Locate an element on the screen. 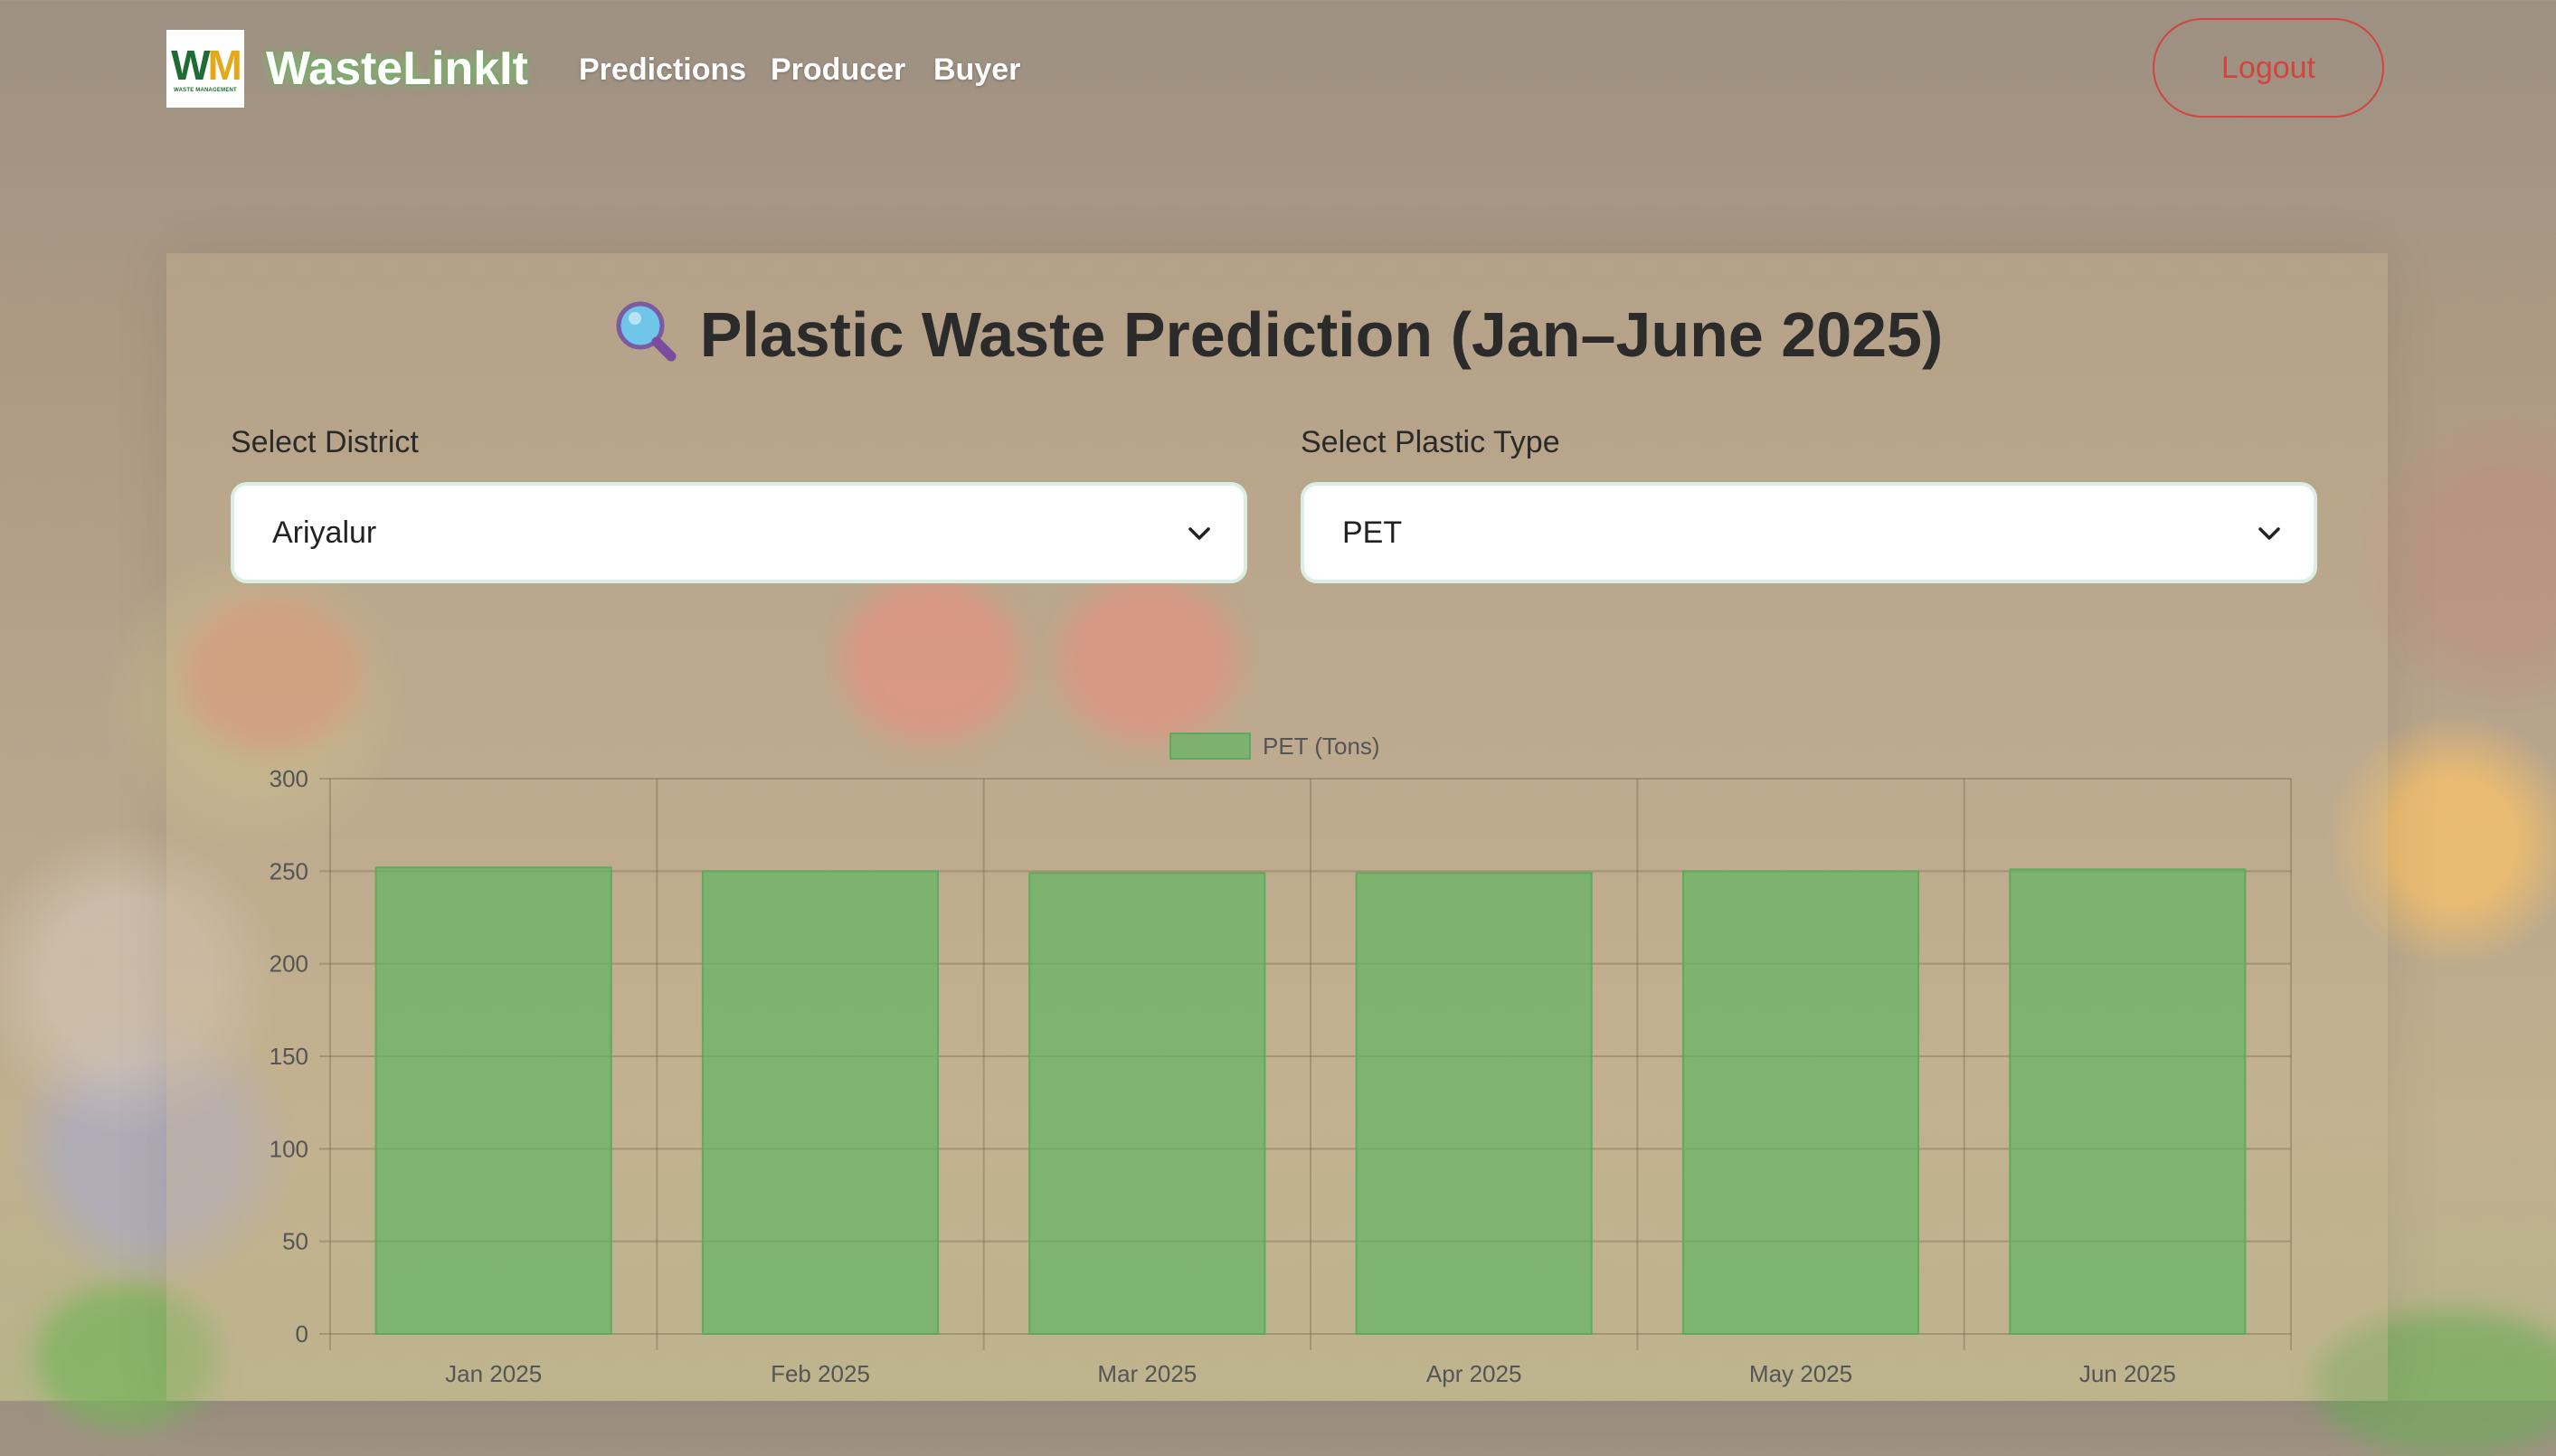  plastic-type-value: PET is located at coordinates (1372, 533).